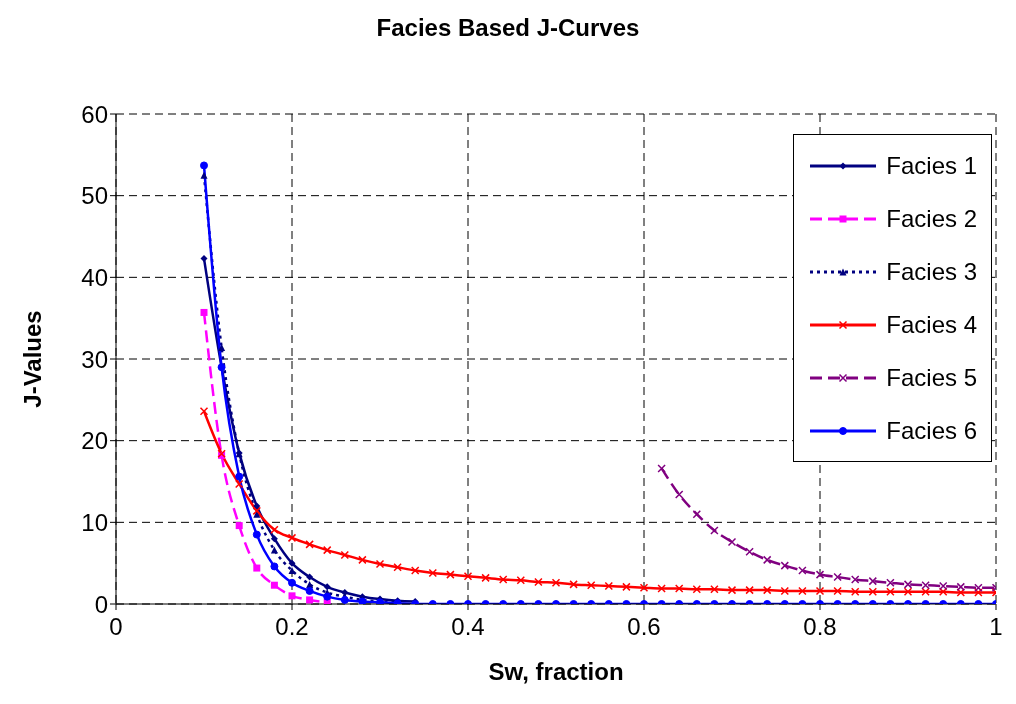 This screenshot has width=1016, height=704. What do you see at coordinates (931, 165) in the screenshot?
I see `legend-label: Facies 1` at bounding box center [931, 165].